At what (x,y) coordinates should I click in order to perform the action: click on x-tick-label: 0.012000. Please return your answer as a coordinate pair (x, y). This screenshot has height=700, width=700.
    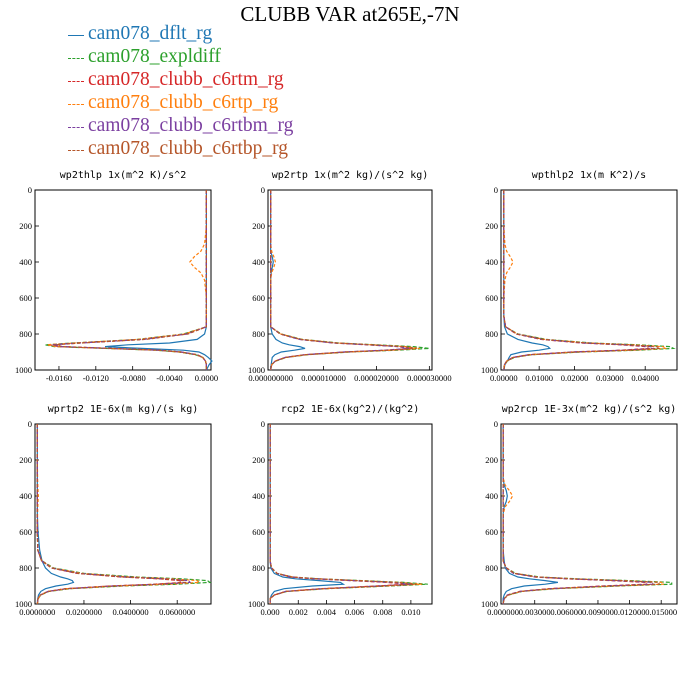
    Looking at the image, I should click on (630, 612).